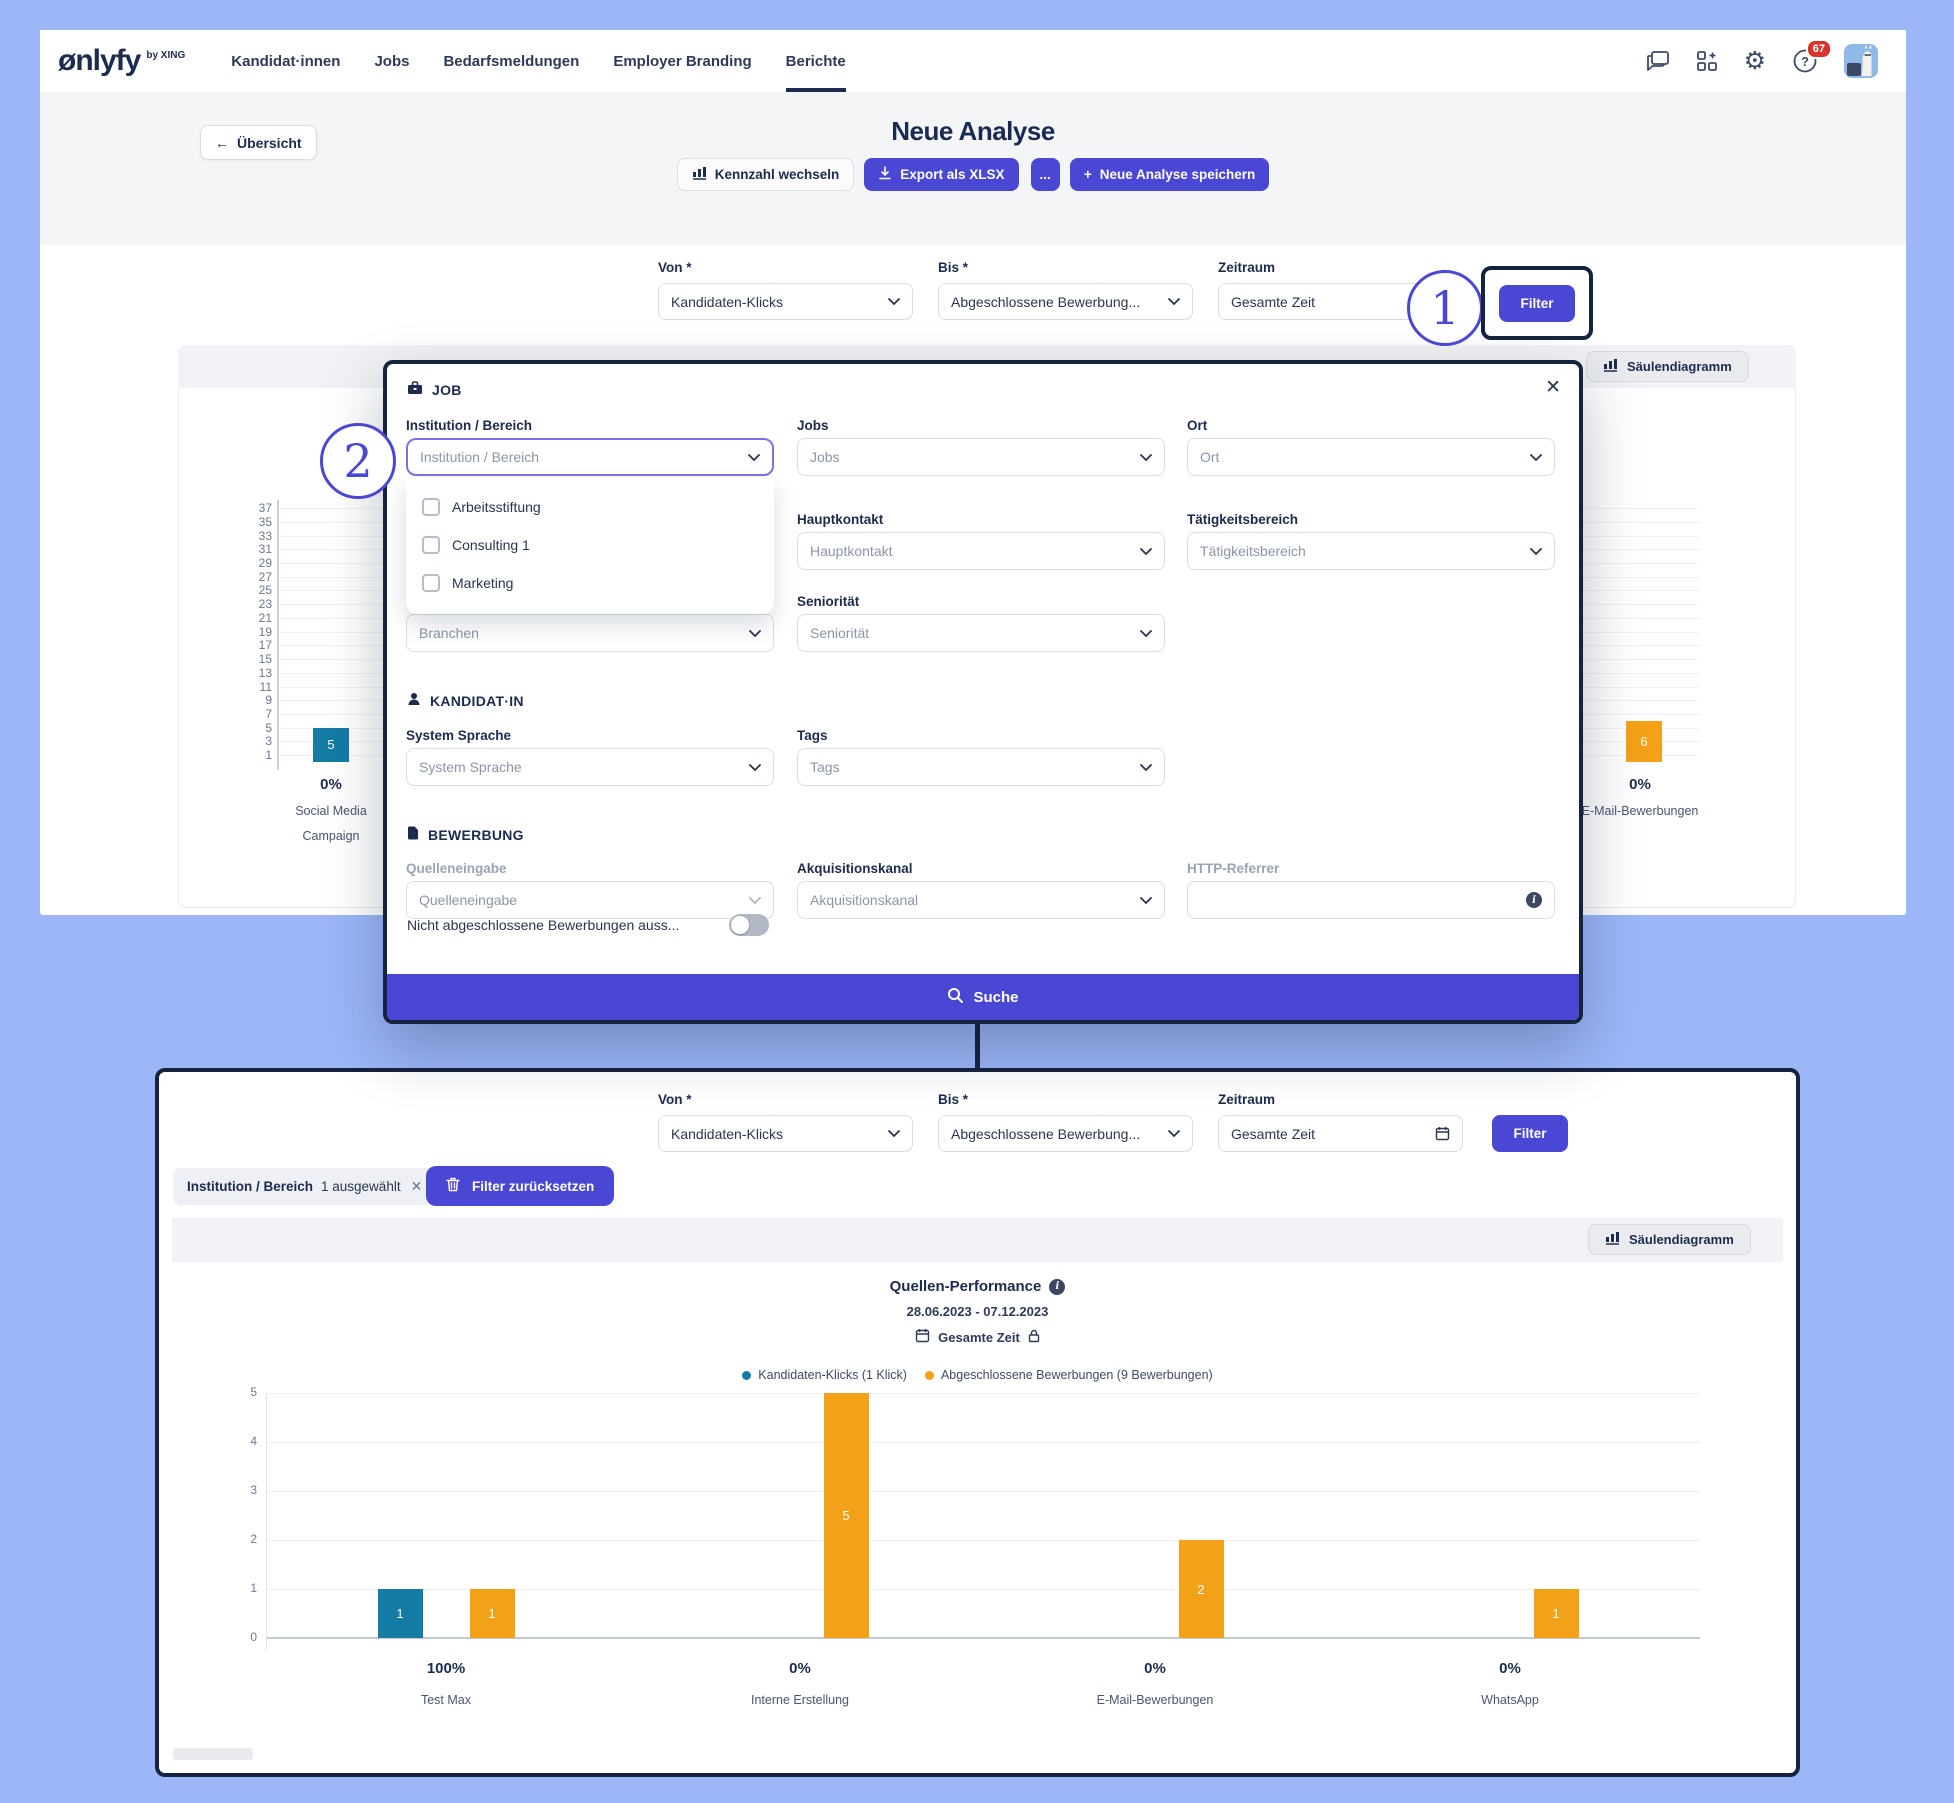  What do you see at coordinates (253, 1441) in the screenshot?
I see `y-tick-label: 4` at bounding box center [253, 1441].